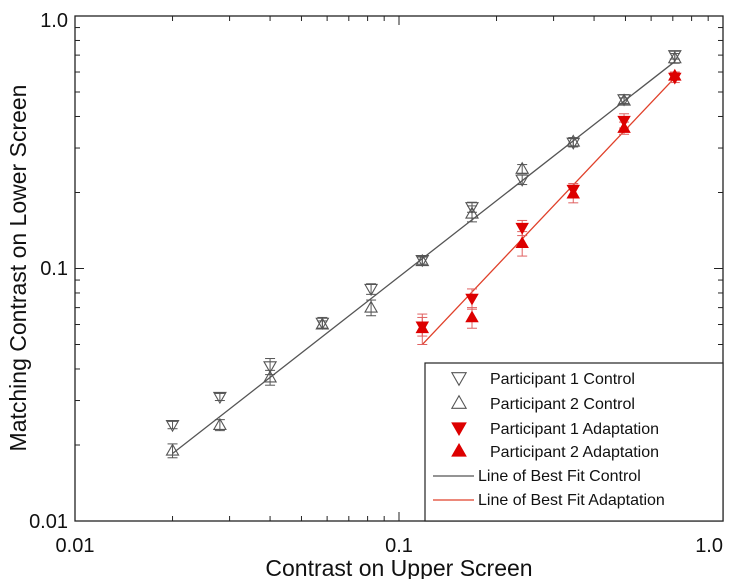 The image size is (742, 579). I want to click on legend-label-p1-control: Participant 1 Control, so click(562, 379).